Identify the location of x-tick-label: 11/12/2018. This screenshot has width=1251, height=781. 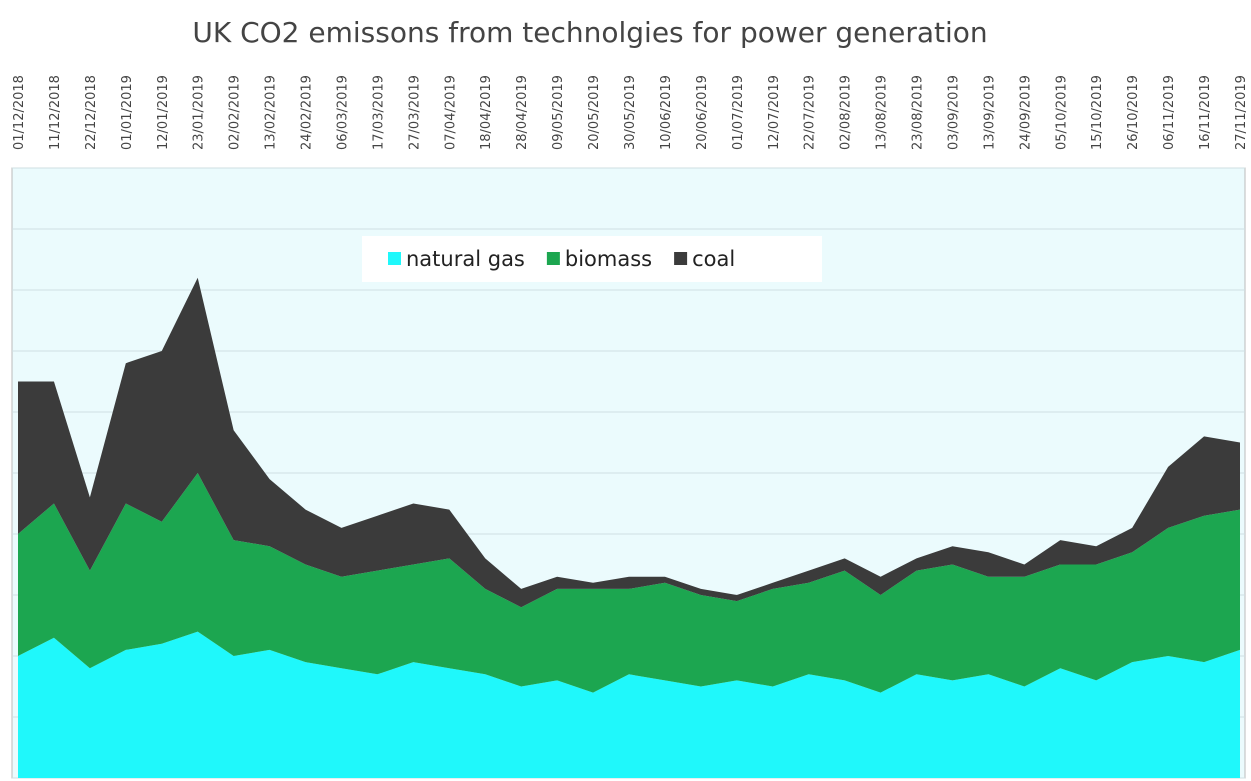
(55, 112).